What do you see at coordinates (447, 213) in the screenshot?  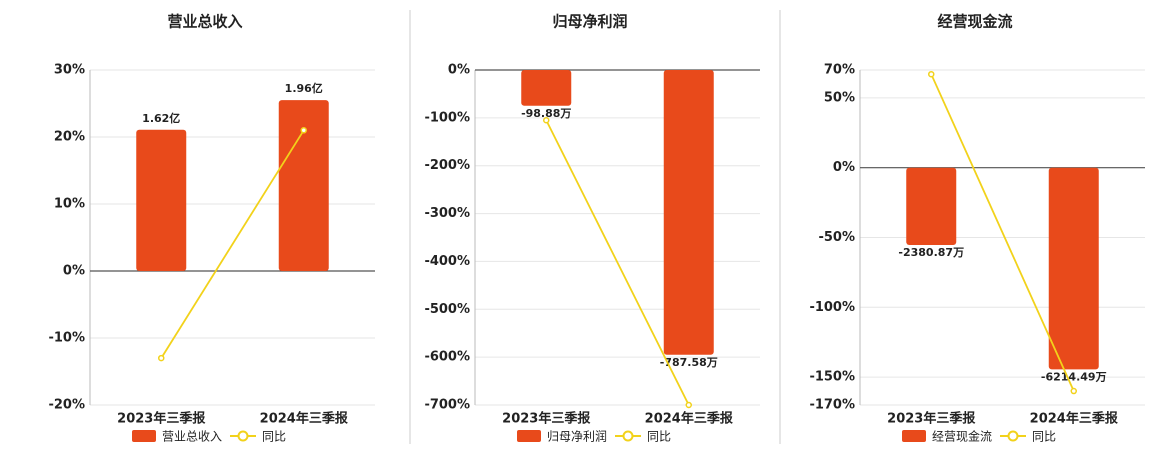 I see `y-tick-label: -300%` at bounding box center [447, 213].